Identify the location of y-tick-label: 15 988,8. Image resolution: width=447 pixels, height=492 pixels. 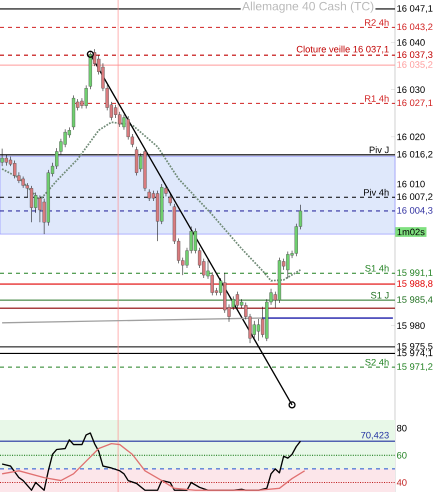
(415, 284).